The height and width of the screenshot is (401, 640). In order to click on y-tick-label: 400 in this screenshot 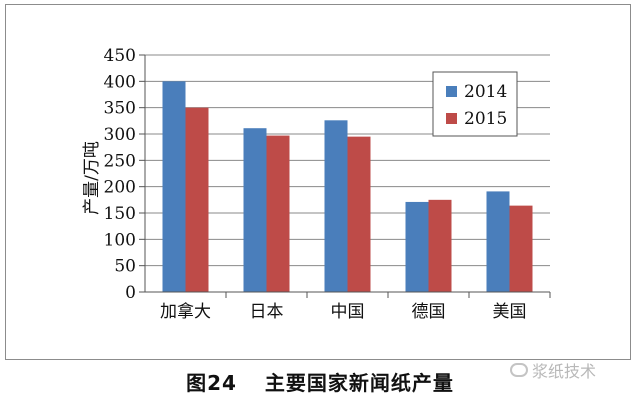, I will do `click(120, 82)`.